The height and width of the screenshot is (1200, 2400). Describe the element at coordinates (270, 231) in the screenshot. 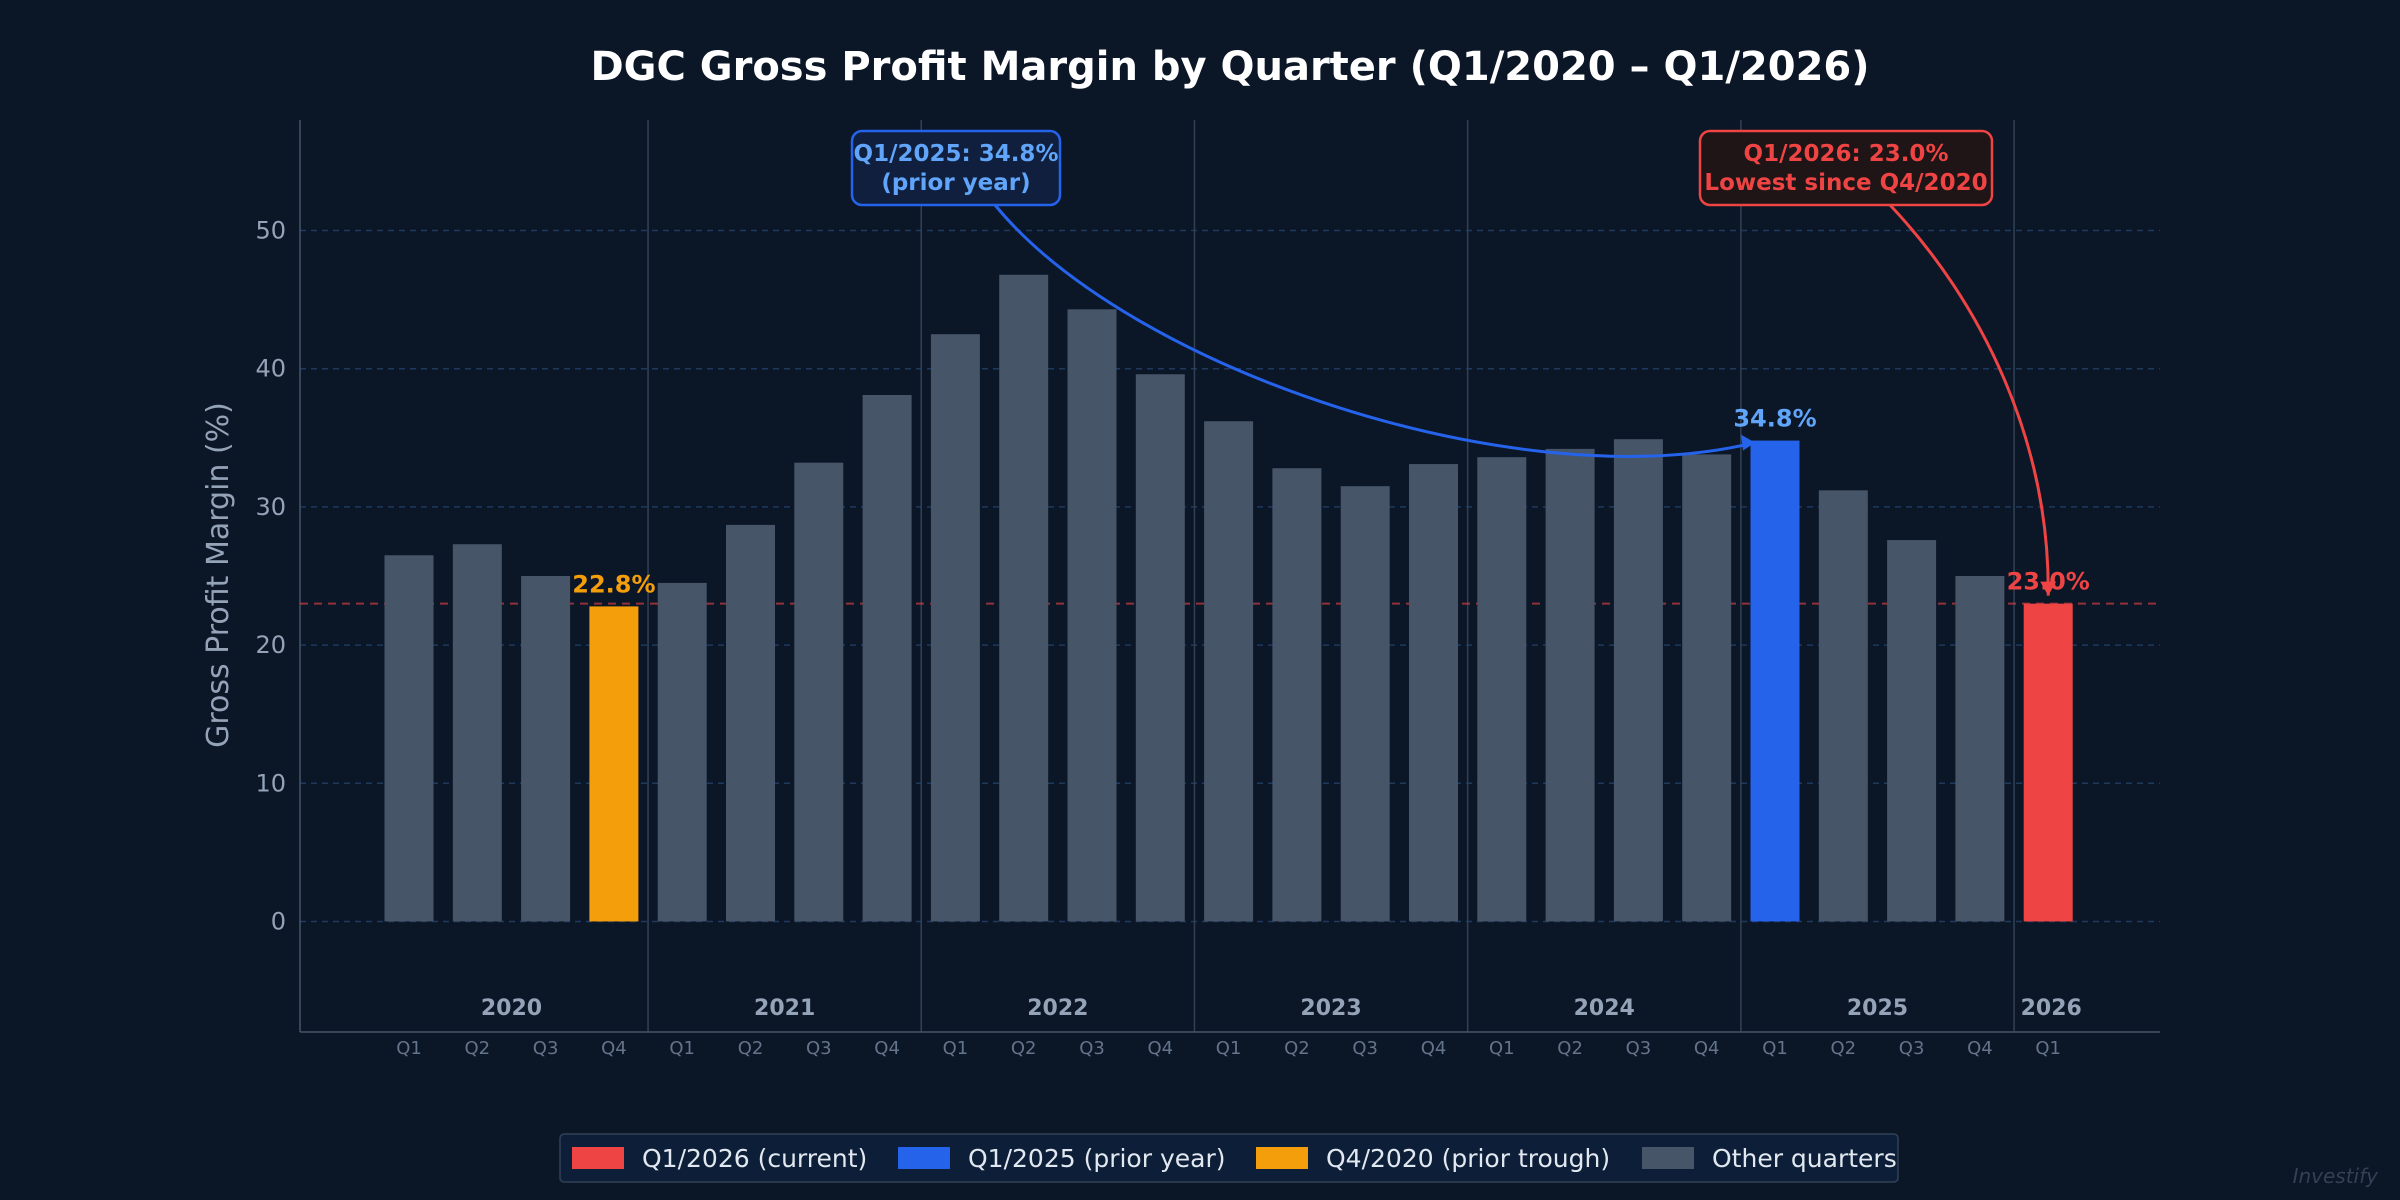

I see `y-tick-label: 50` at that location.